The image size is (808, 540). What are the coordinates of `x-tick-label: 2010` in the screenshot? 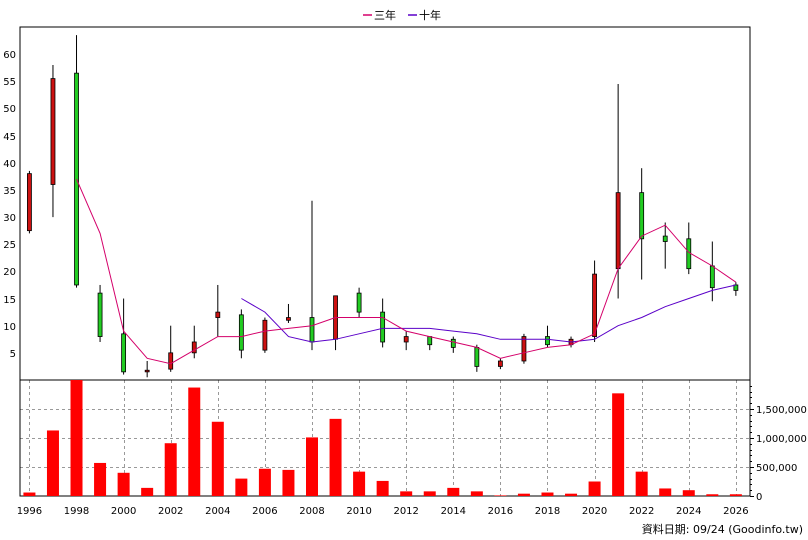 It's located at (358, 511).